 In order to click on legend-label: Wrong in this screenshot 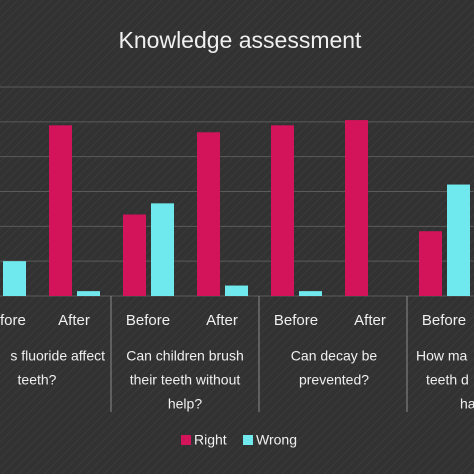, I will do `click(276, 440)`.